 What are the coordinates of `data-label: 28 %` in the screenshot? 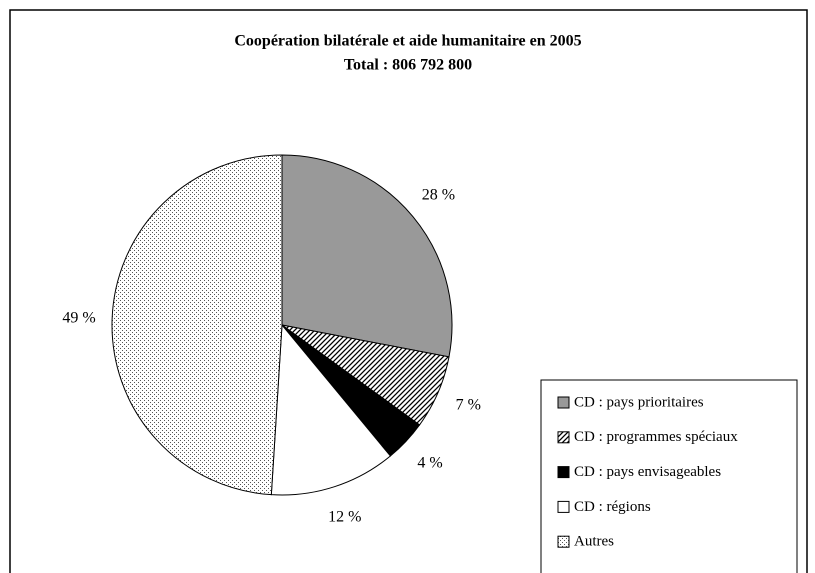 It's located at (438, 194).